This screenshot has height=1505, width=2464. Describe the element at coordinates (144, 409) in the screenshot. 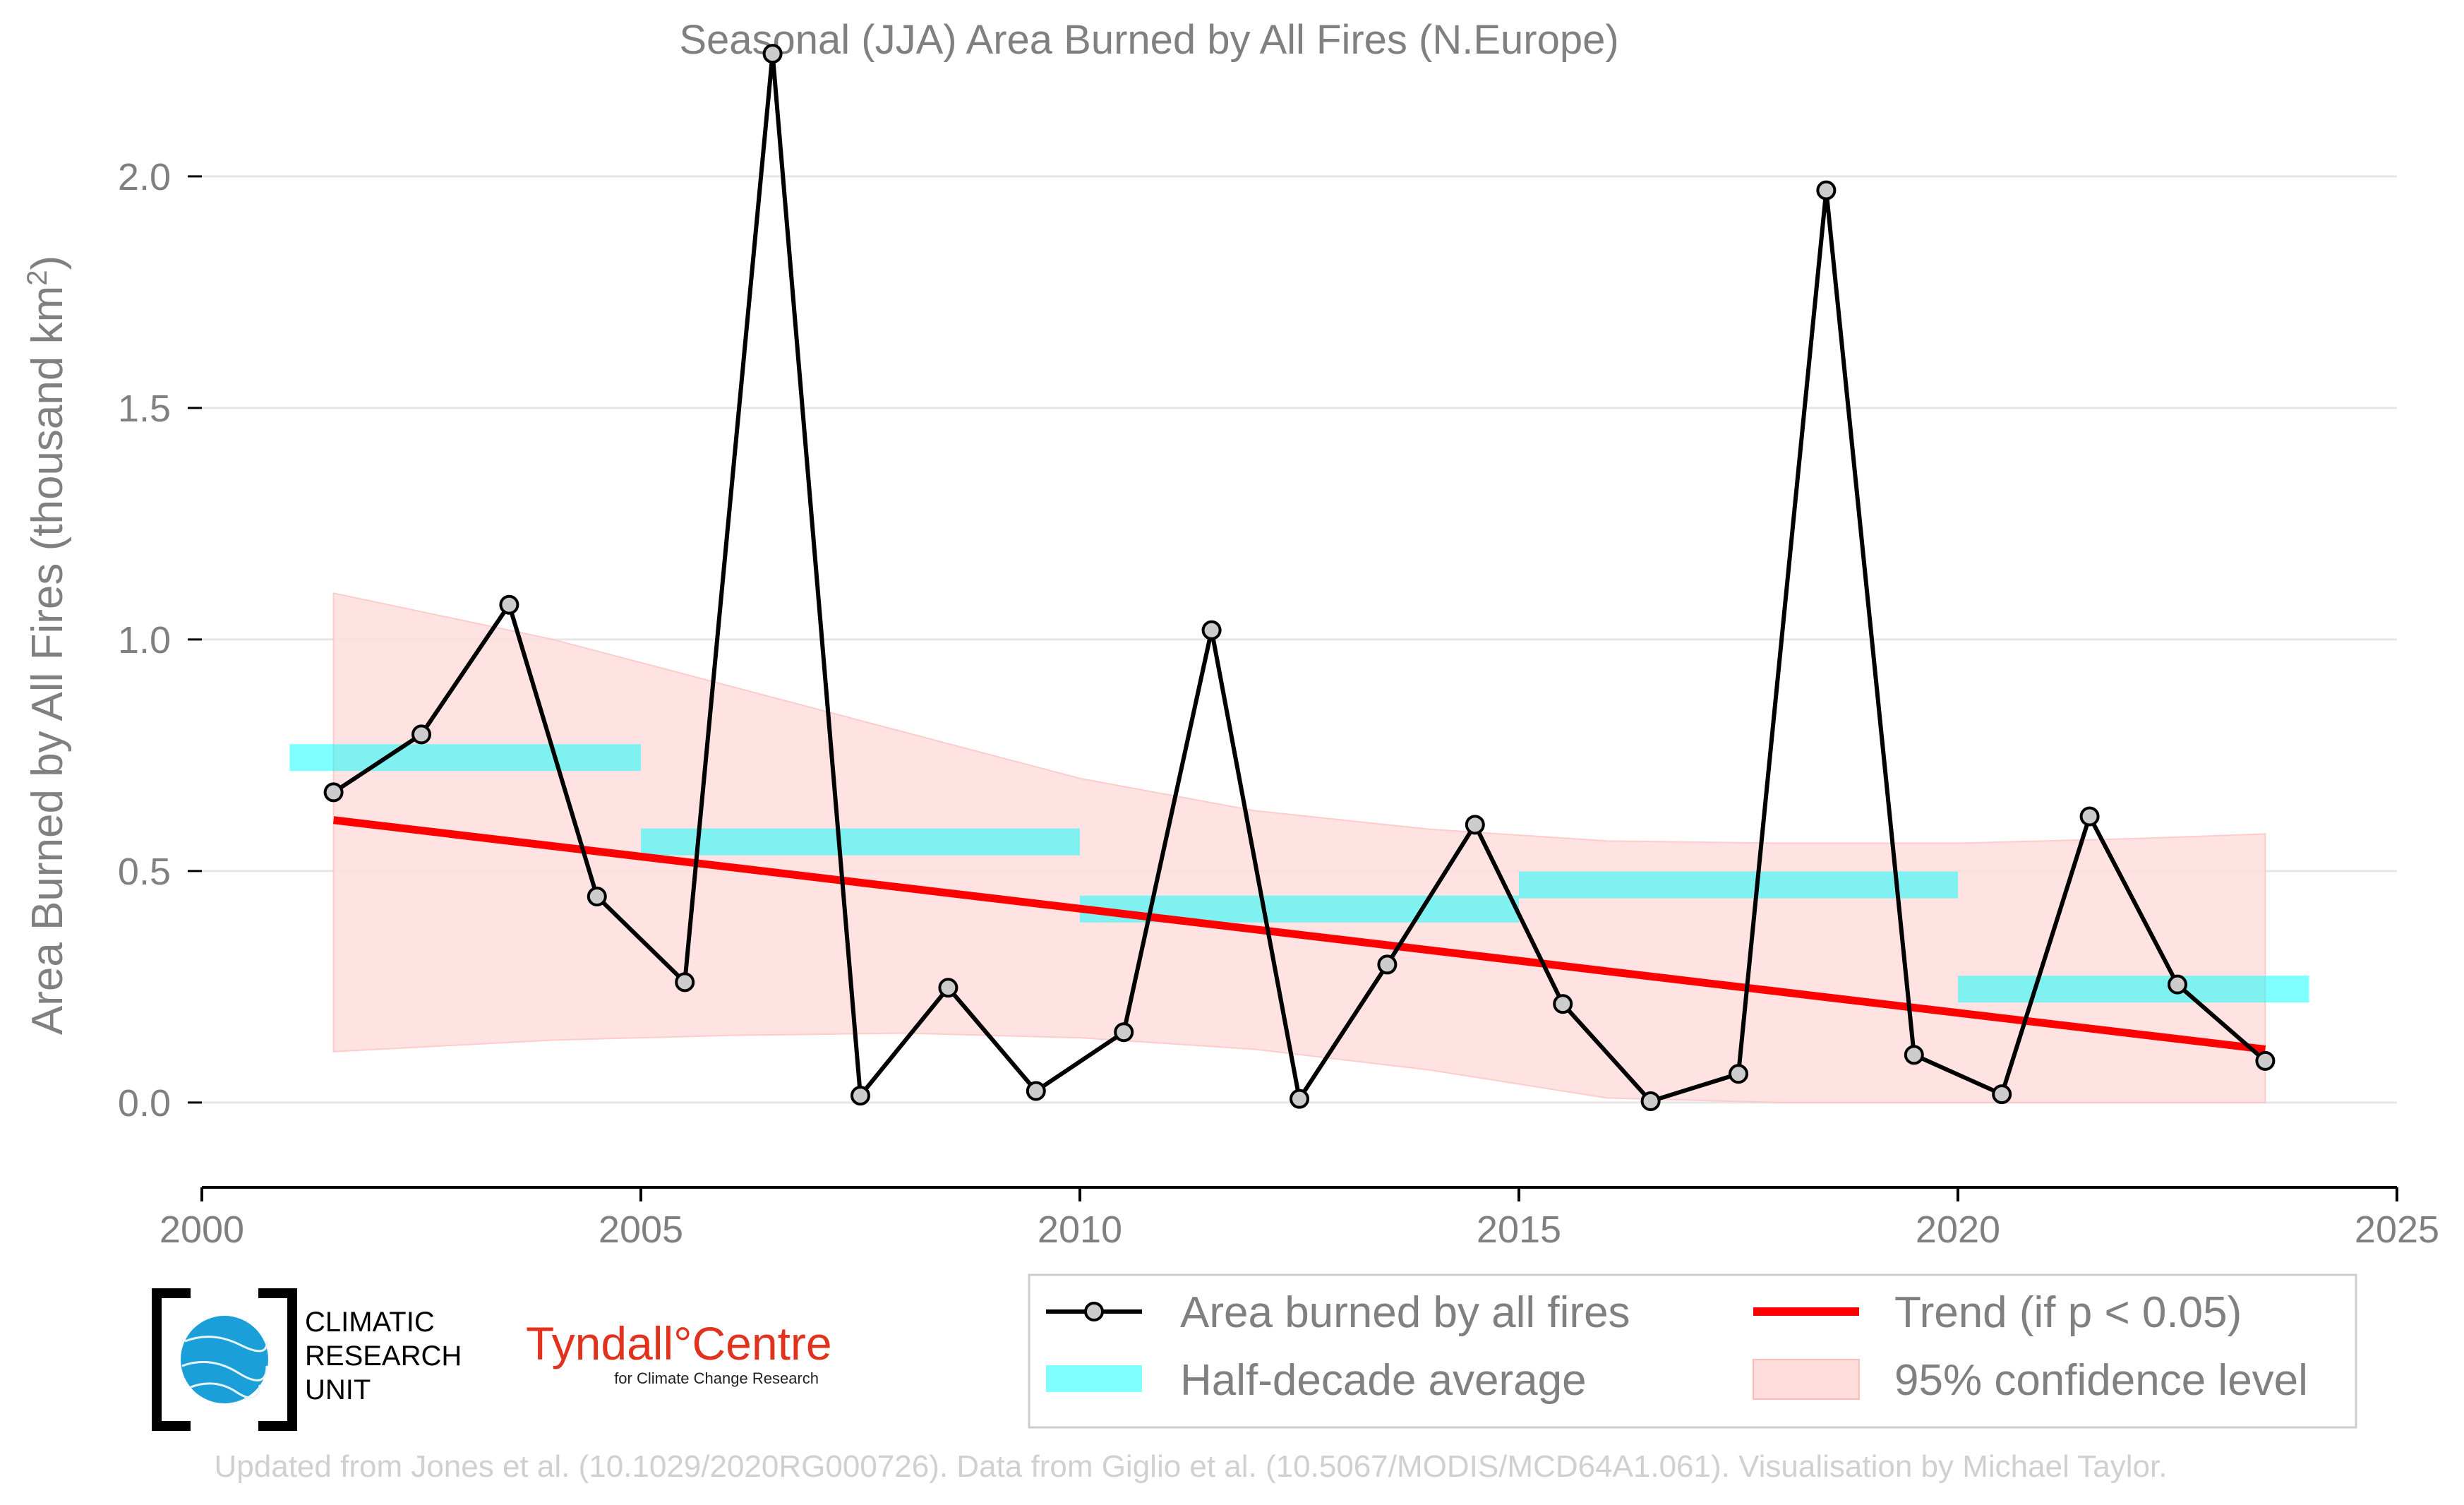

I see `y-tick-label: 1.5` at that location.